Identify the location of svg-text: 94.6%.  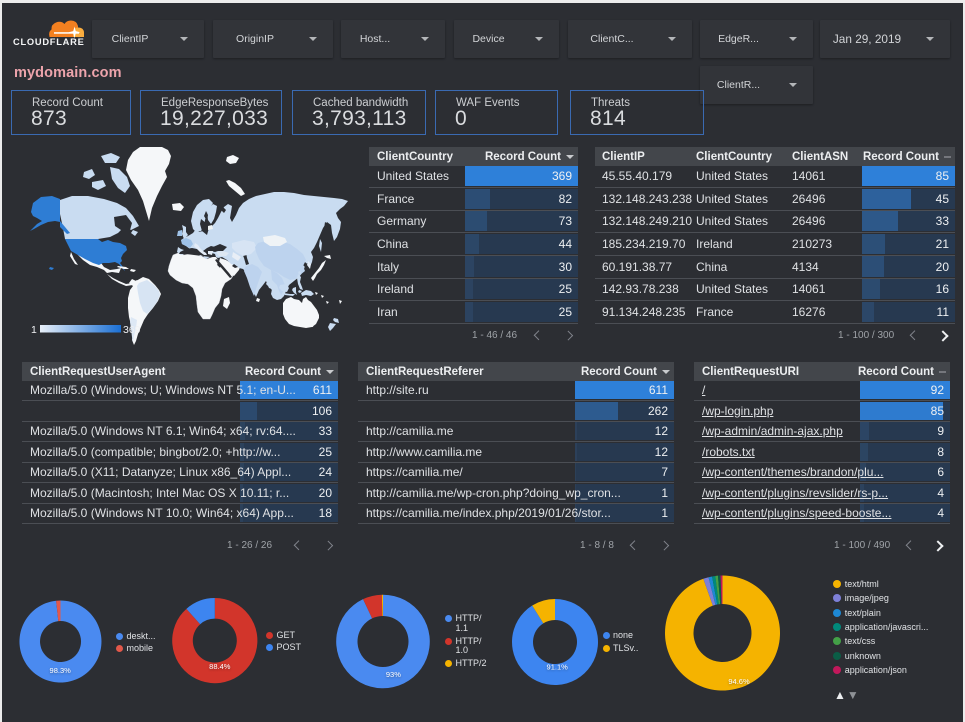
(739, 681).